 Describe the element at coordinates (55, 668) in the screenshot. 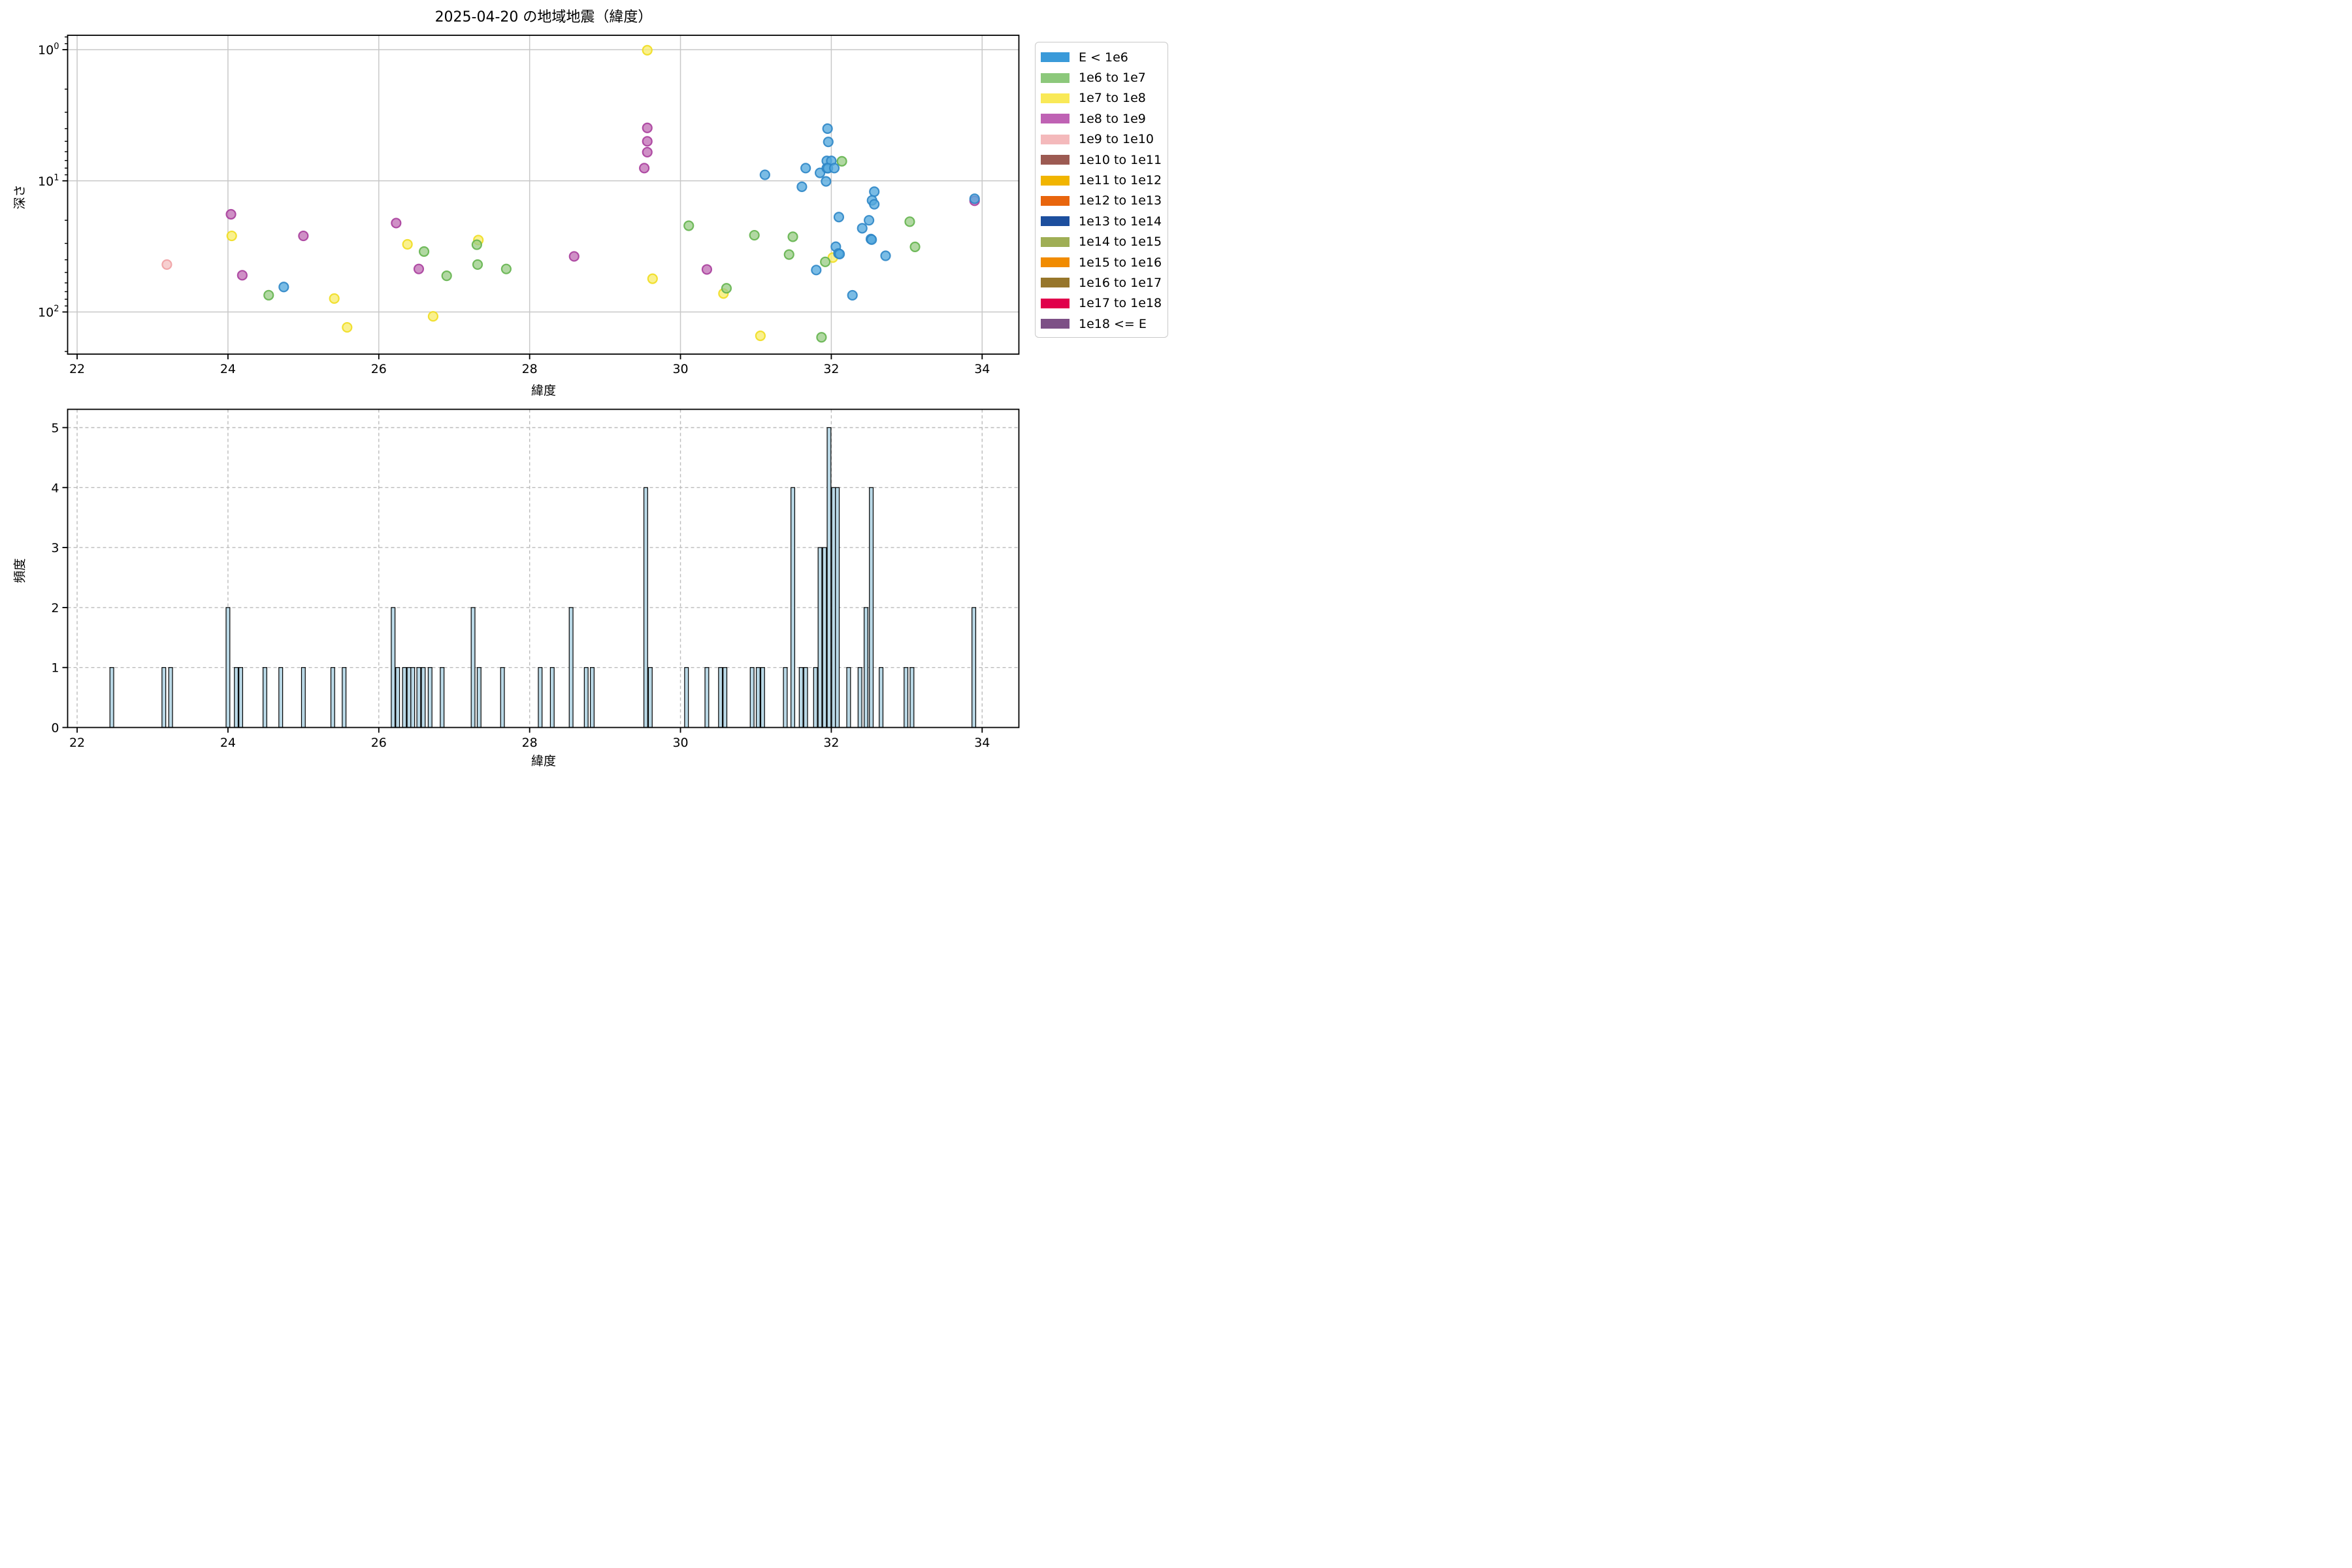

I see `svg-text: 1` at that location.